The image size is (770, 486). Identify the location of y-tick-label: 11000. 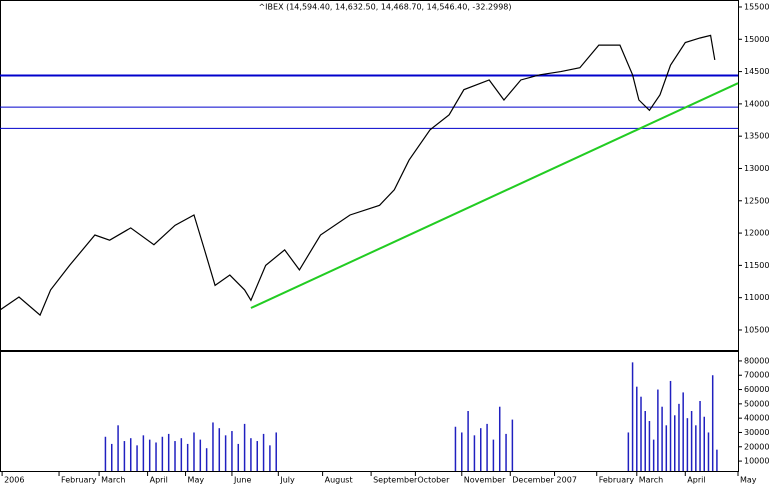
(756, 297).